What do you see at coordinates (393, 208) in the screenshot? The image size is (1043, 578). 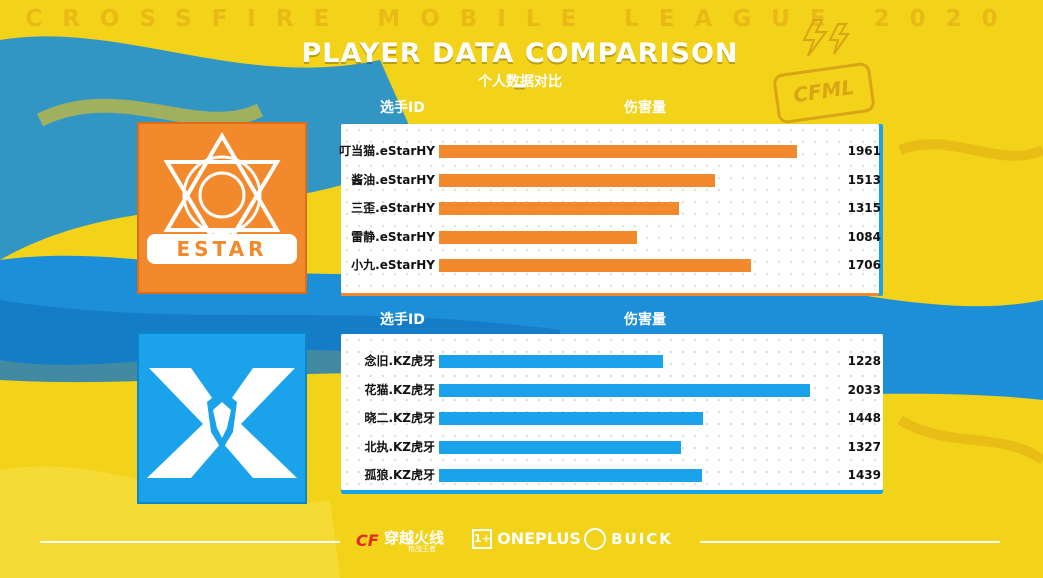 I see `player-label: 三歪.eStarHY` at bounding box center [393, 208].